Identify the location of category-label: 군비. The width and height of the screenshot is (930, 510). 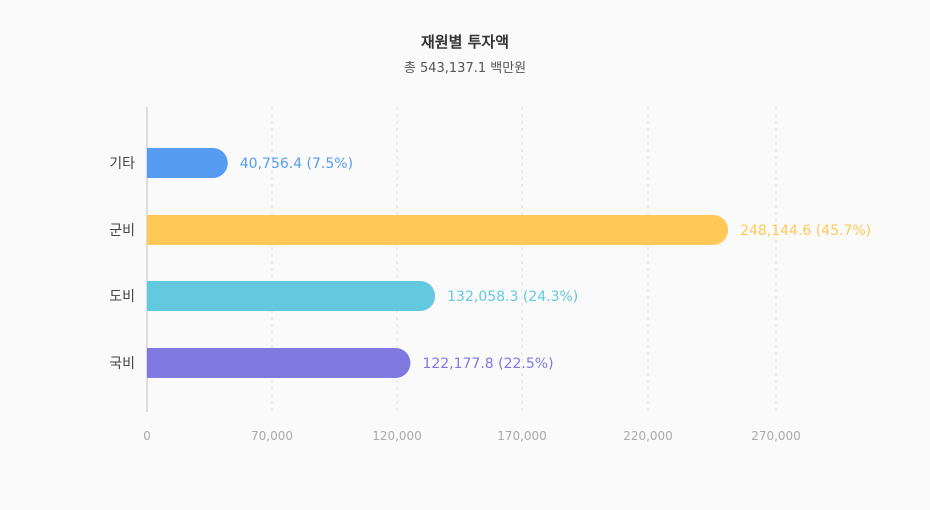
(122, 231).